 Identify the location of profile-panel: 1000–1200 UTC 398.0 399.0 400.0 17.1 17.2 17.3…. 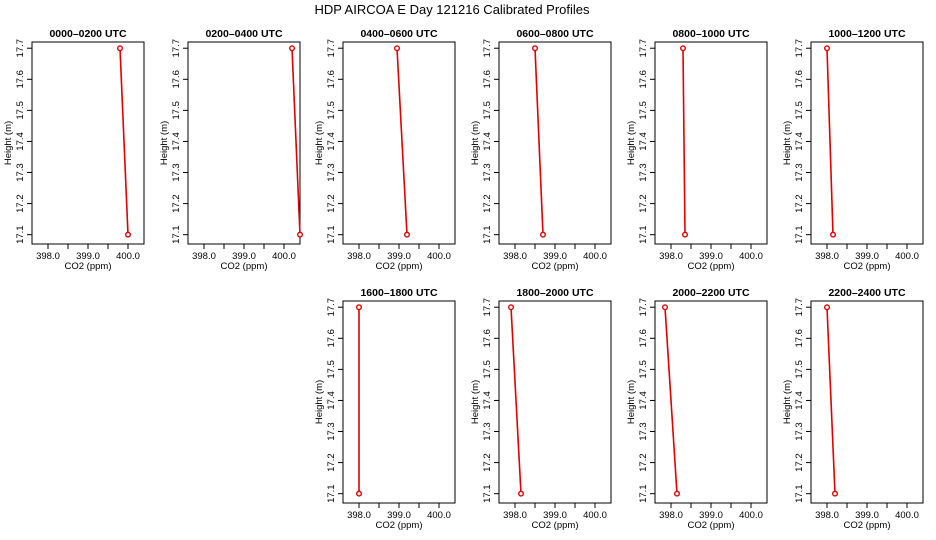
(853, 150).